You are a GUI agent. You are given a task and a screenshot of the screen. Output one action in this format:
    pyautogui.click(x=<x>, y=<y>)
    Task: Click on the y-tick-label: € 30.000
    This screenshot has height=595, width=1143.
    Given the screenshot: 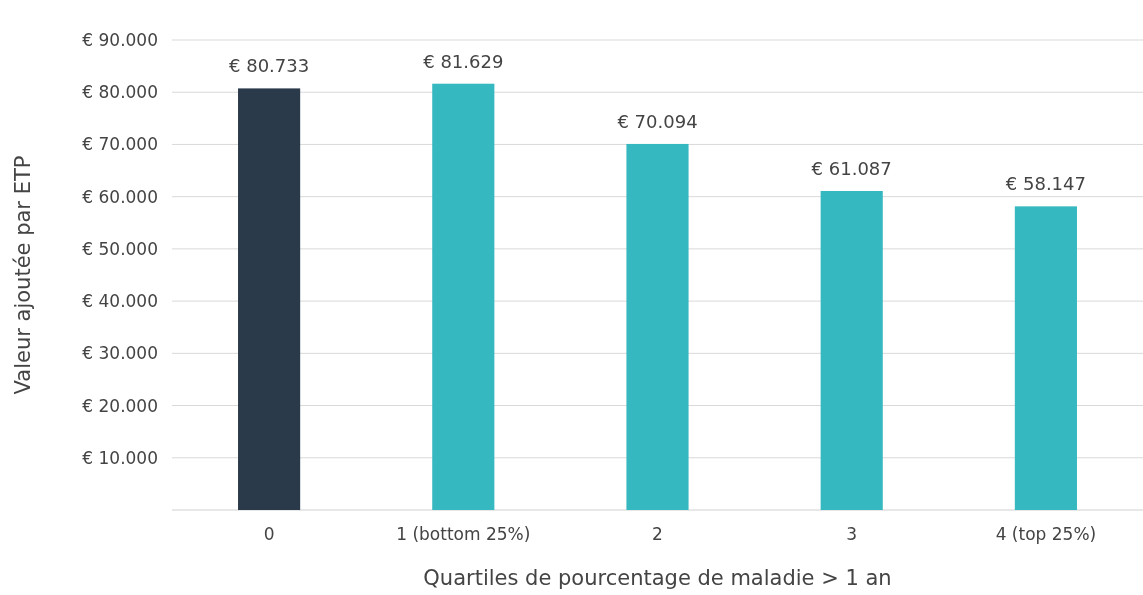 What is the action you would take?
    pyautogui.click(x=120, y=353)
    